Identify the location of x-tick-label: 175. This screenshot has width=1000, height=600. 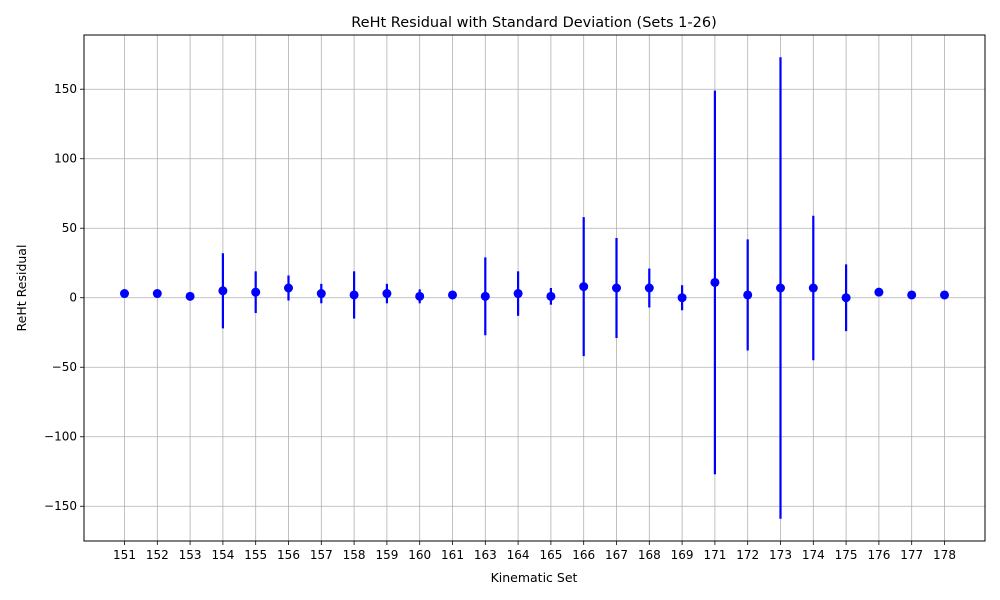
(846, 555).